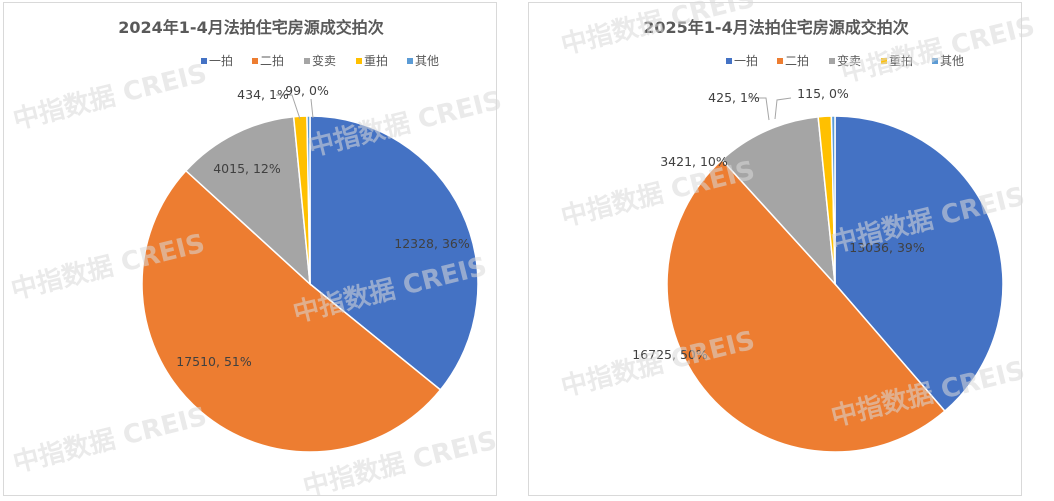 This screenshot has height=501, width=1054. I want to click on data-label-5: 115, 0%, so click(823, 93).